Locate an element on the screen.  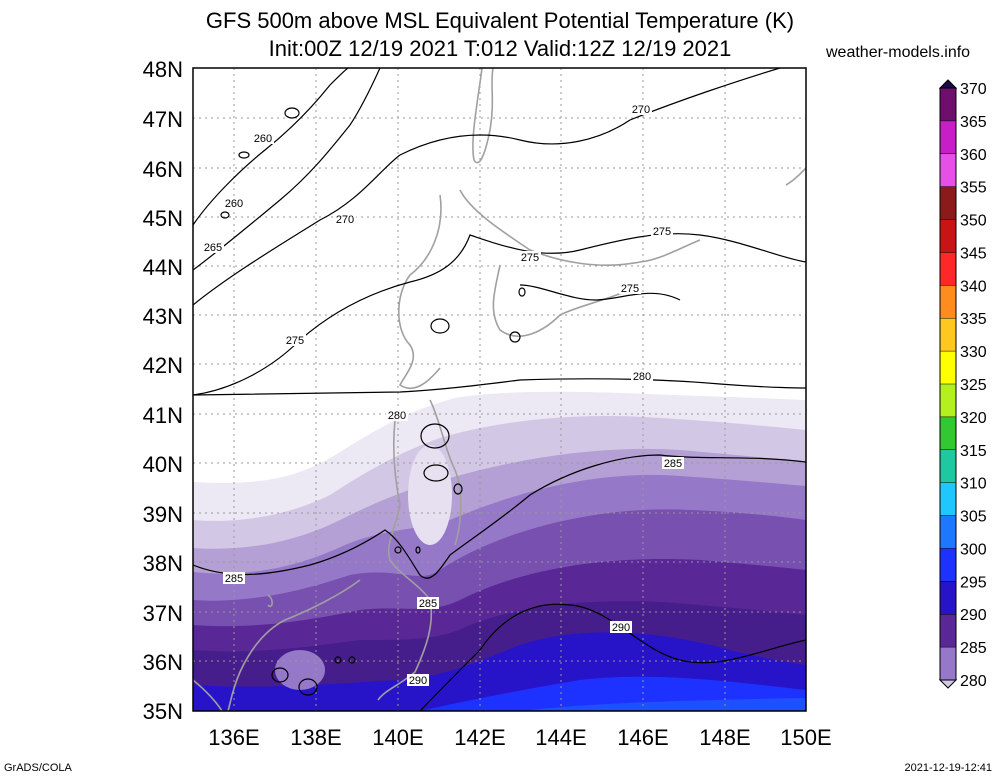
contour-label: 265 is located at coordinates (213, 247).